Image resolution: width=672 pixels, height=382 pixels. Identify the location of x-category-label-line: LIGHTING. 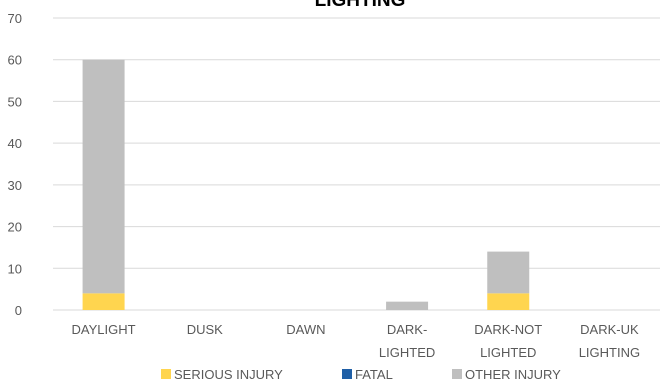
(609, 352).